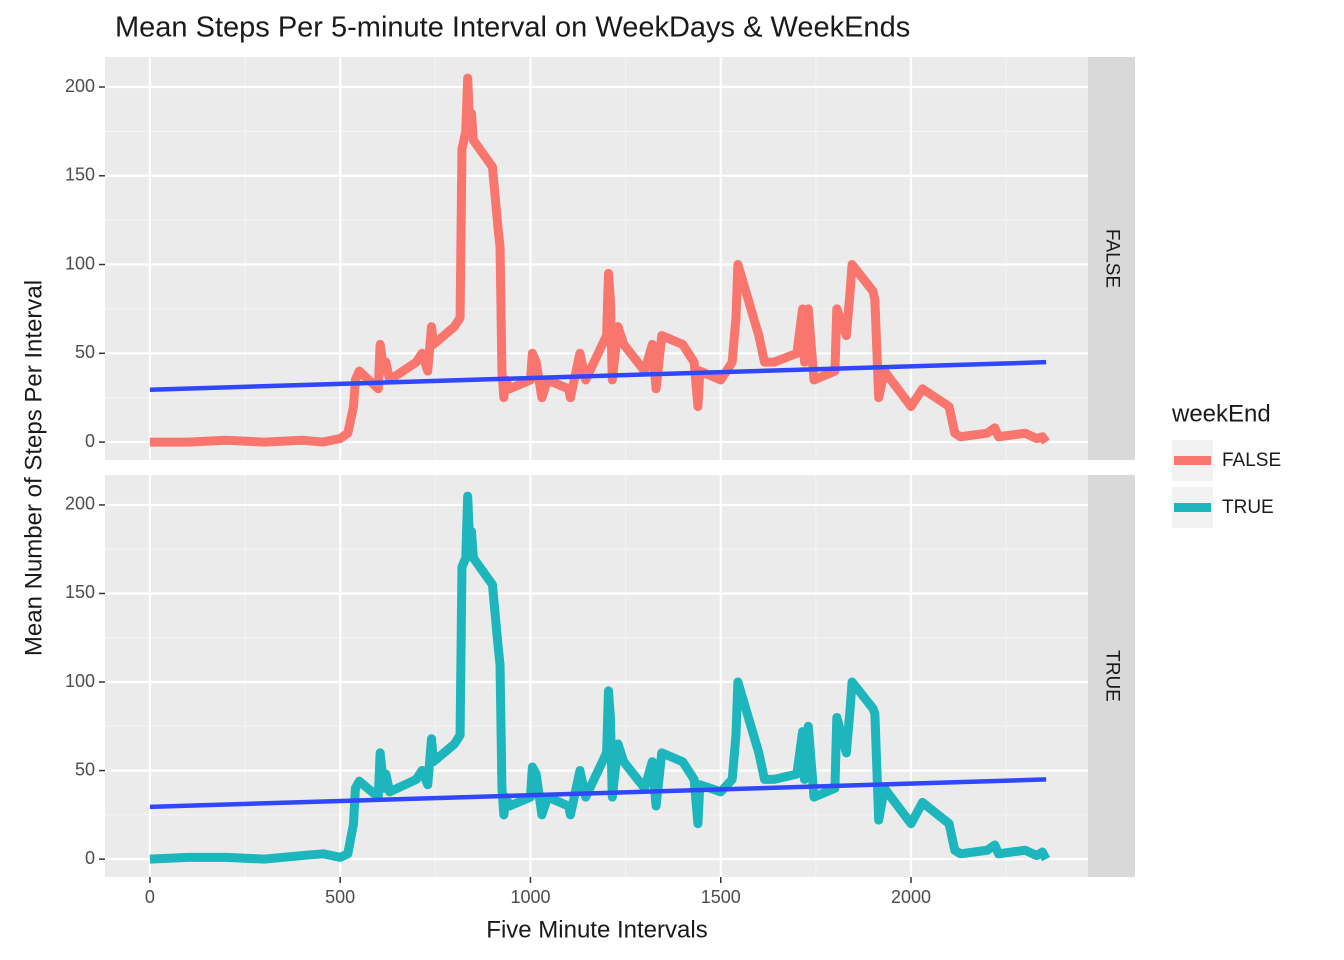 This screenshot has width=1344, height=960. Describe the element at coordinates (1248, 507) in the screenshot. I see `legend-label: TRUE` at that location.